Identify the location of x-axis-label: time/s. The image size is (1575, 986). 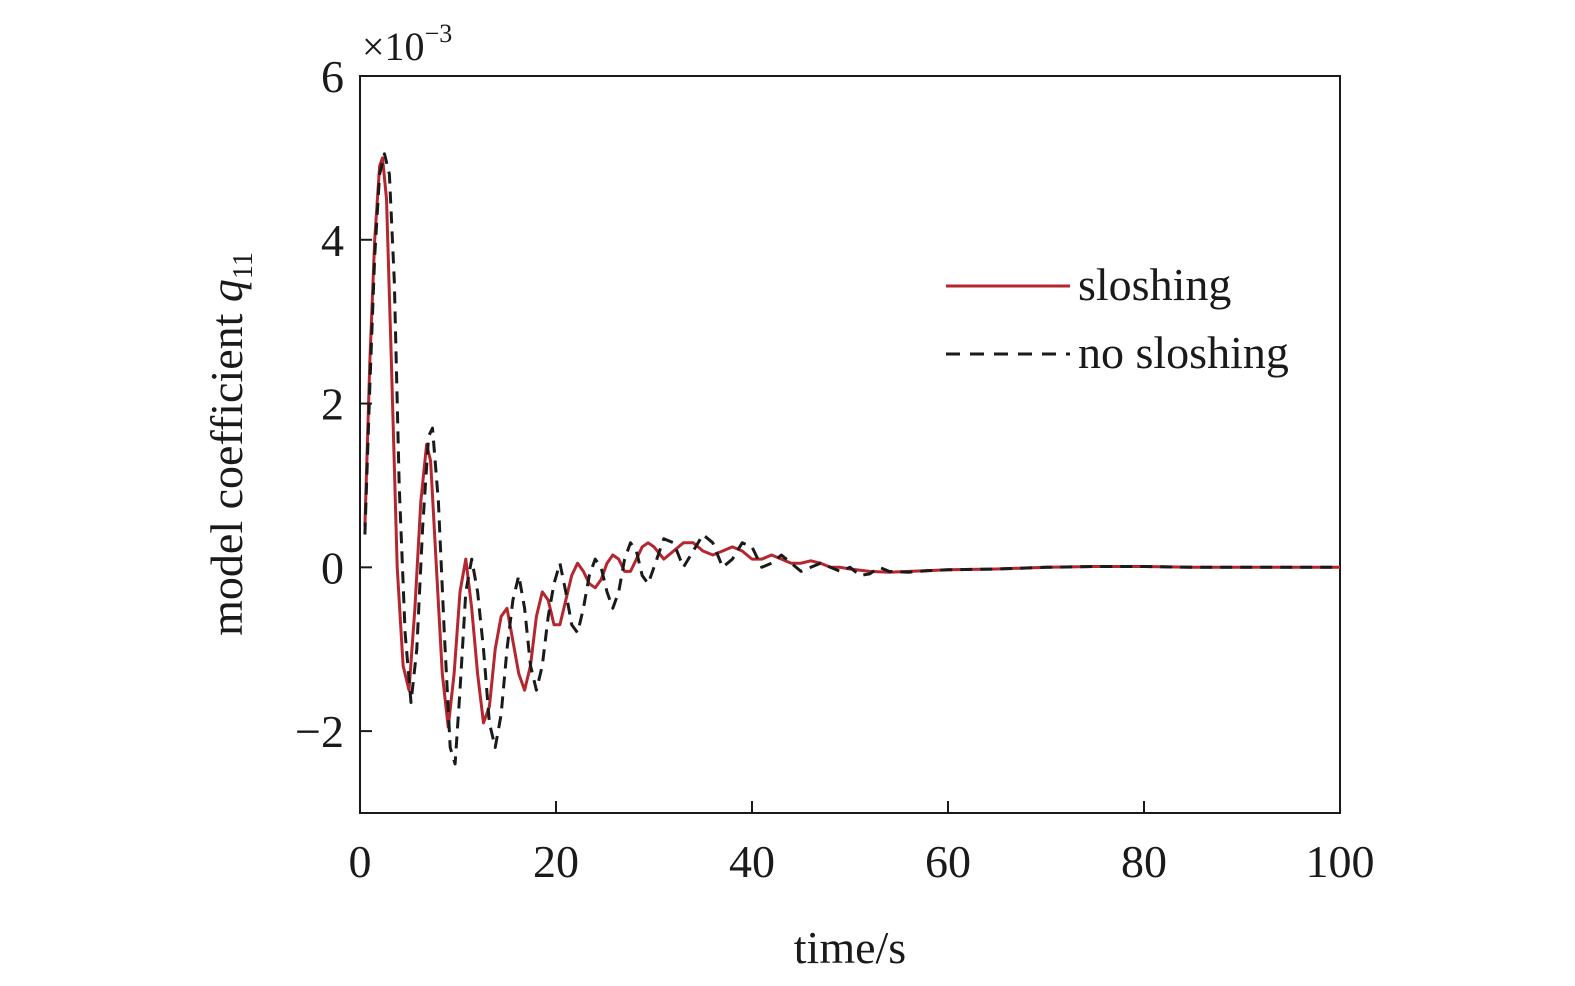
(850, 947).